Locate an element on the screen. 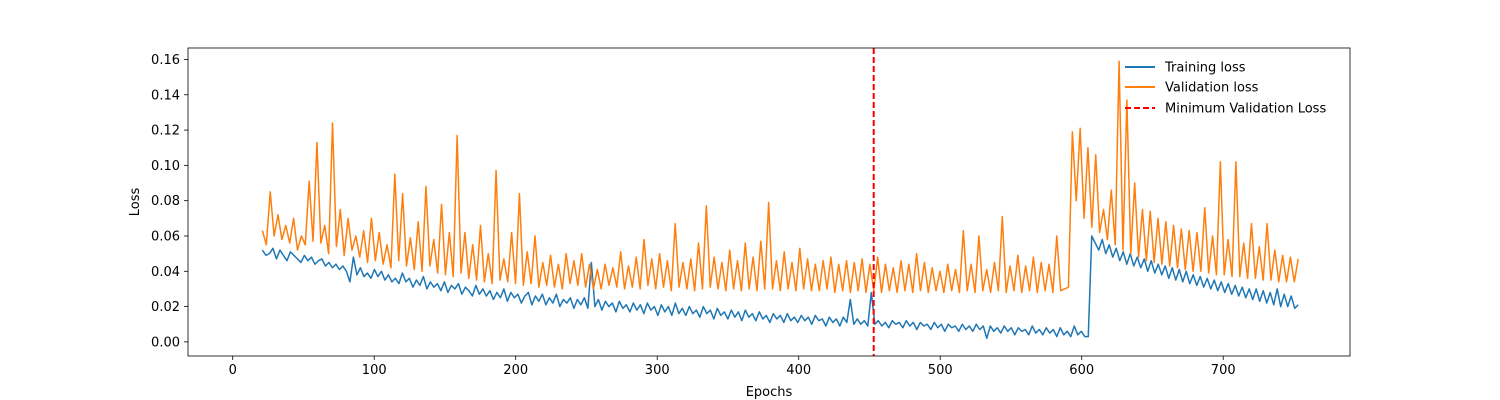  y-axis-title: Loss is located at coordinates (135, 202).